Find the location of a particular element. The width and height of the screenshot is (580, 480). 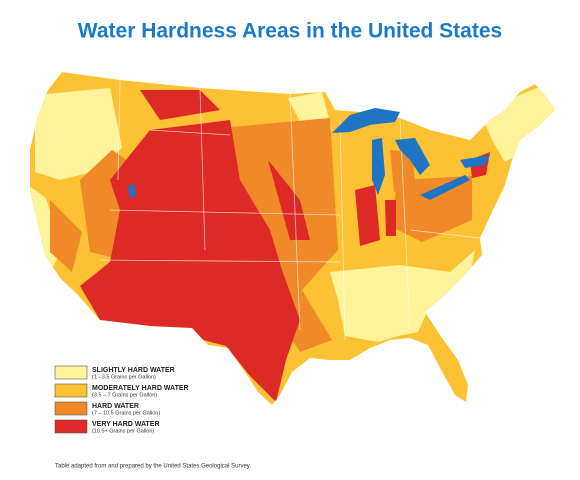

lakes is located at coordinates (309, 154).